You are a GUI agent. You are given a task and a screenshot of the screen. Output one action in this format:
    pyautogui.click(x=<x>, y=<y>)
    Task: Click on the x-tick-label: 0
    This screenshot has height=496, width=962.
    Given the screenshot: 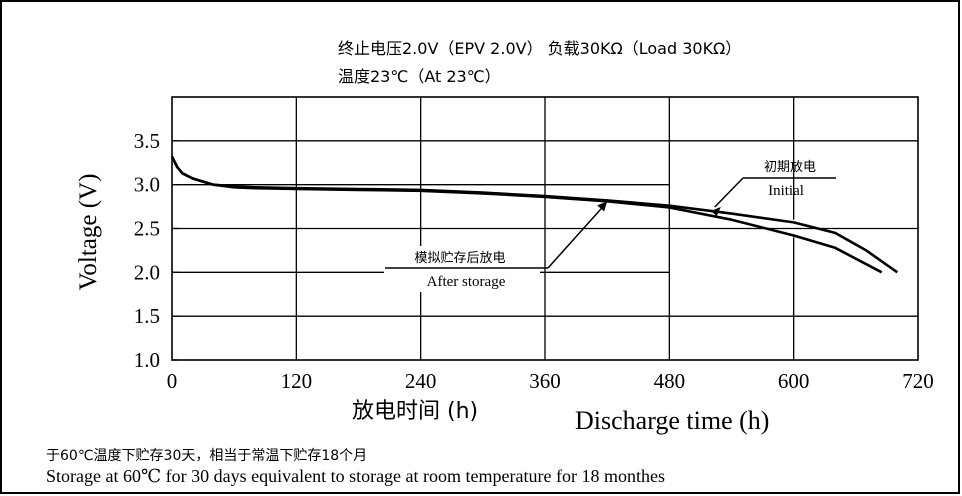 What is the action you would take?
    pyautogui.click(x=172, y=381)
    